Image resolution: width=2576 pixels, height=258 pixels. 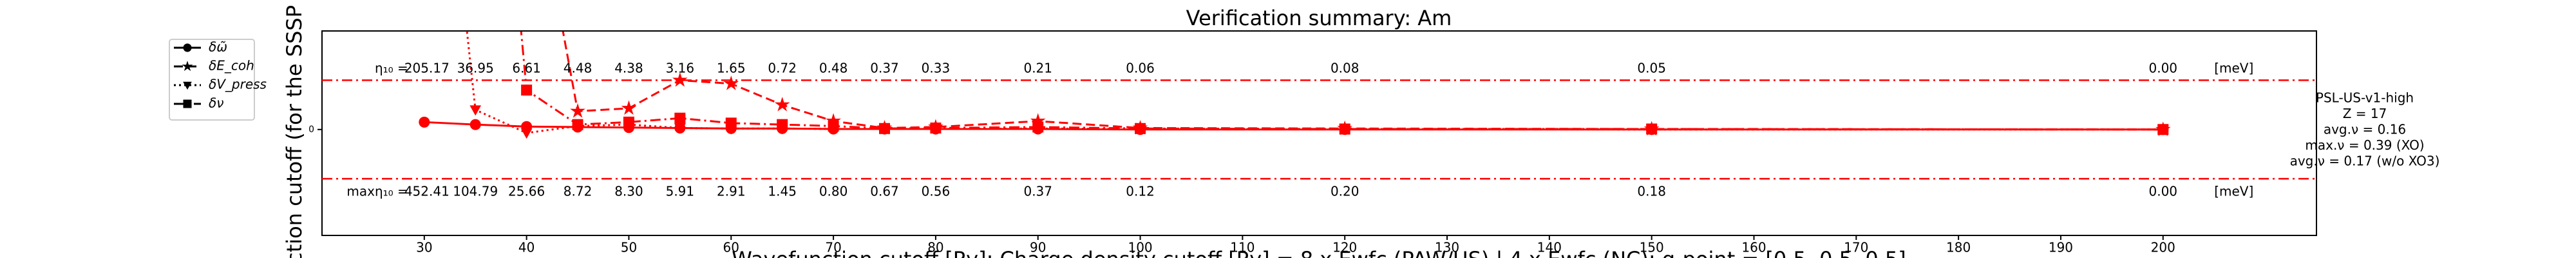 I want to click on max-eta-value: 0.00, so click(x=2163, y=192).